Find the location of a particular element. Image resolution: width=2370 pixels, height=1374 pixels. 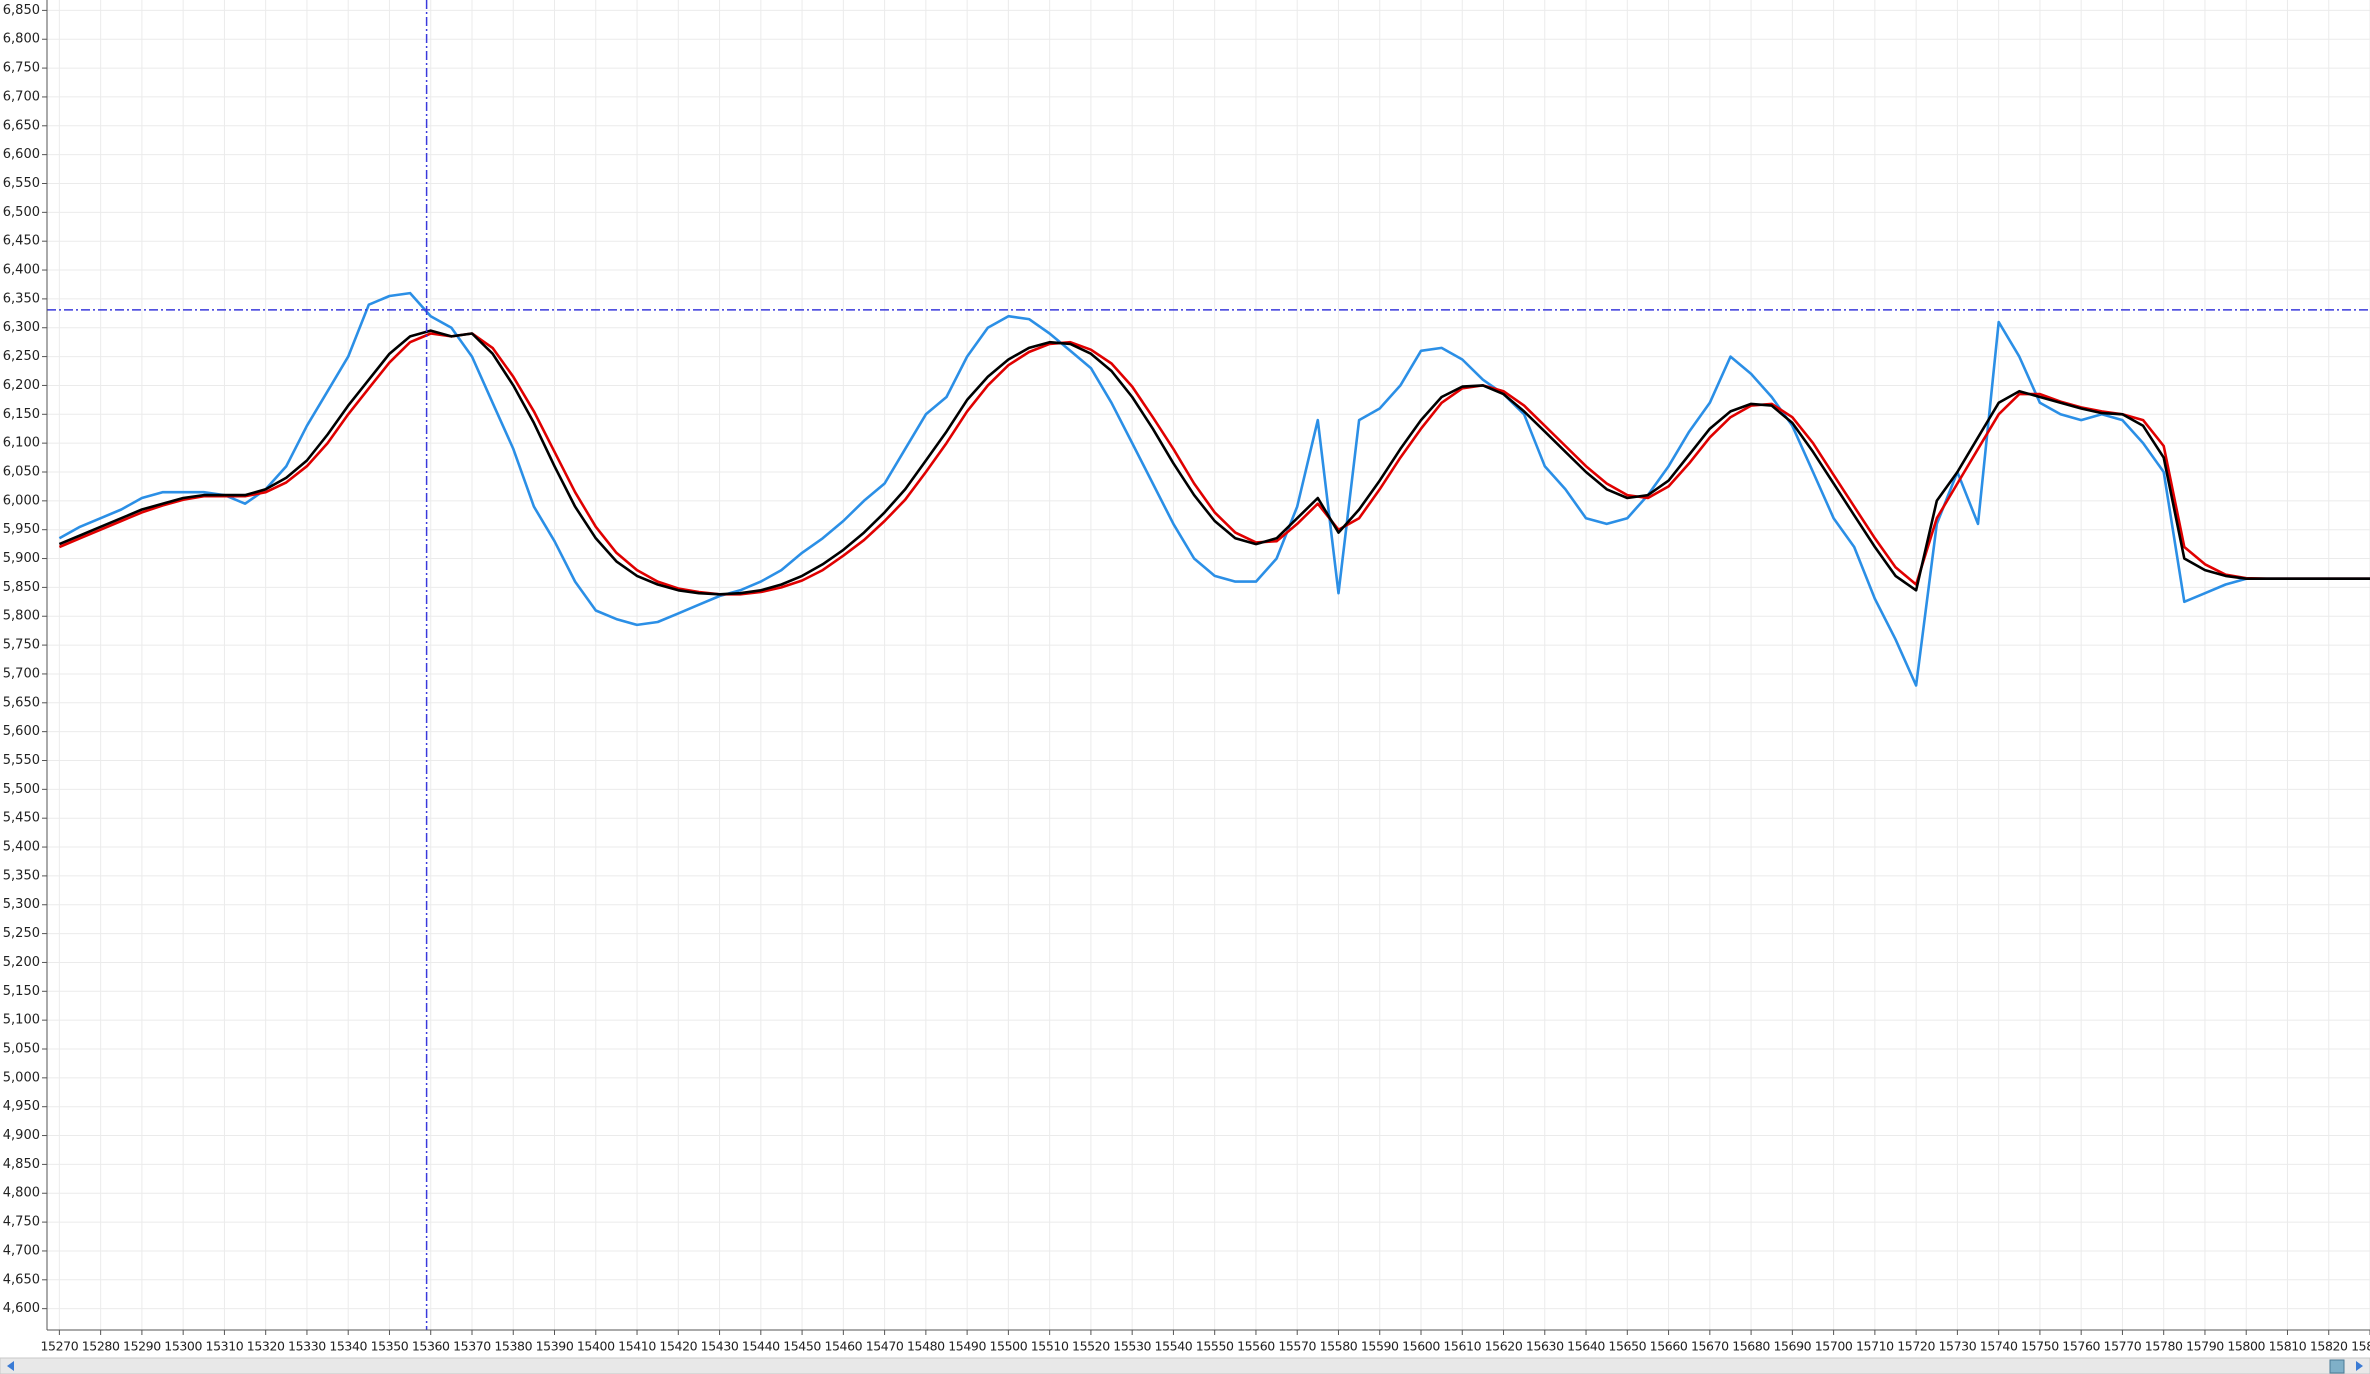

x-tick-label: 15450 is located at coordinates (802, 1346).